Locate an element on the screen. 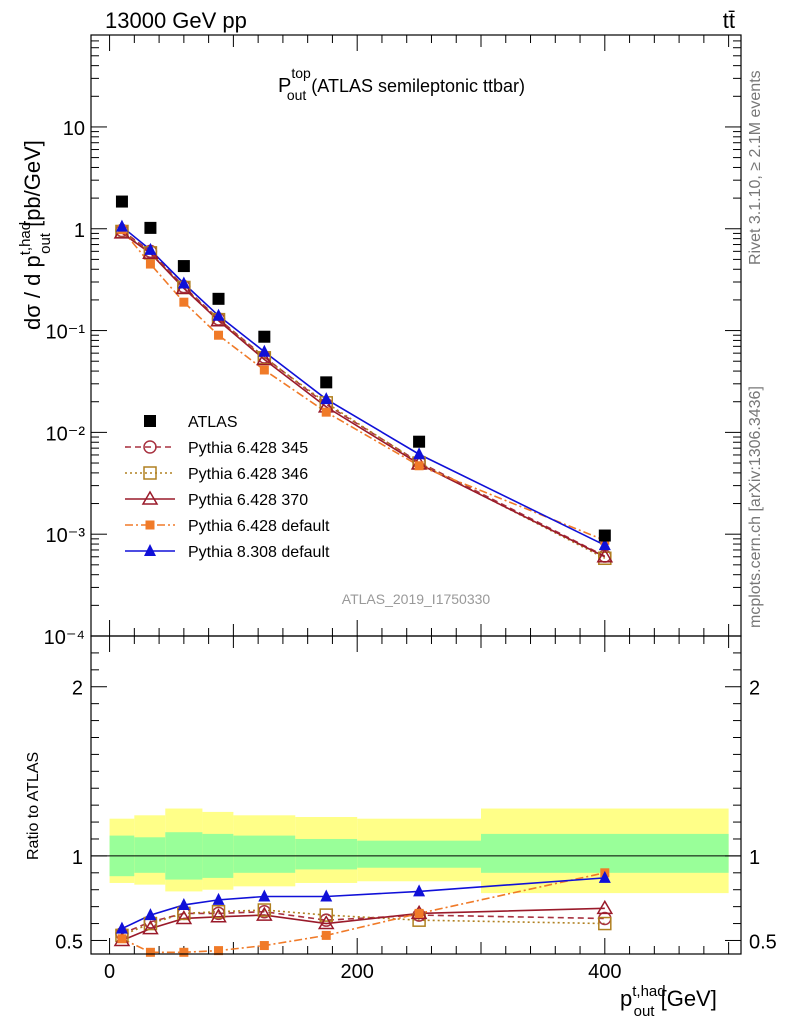 This screenshot has height=1024, width=786. x-label-suffix: [GeV] is located at coordinates (685, 998).